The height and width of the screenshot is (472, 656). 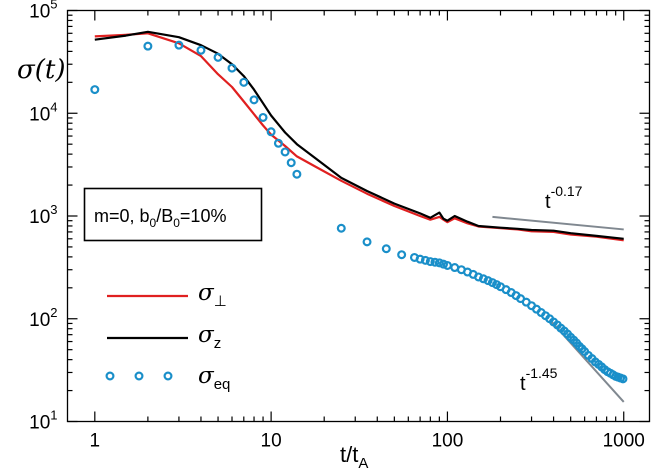 I want to click on x-tick-label: 1000, so click(x=624, y=441).